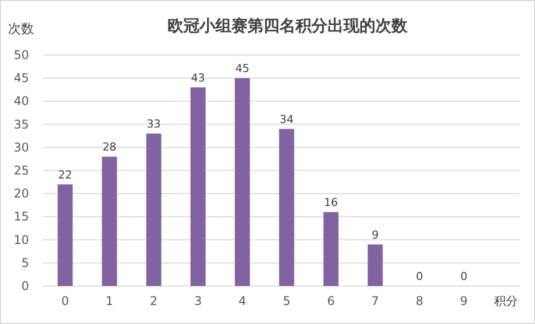 The height and width of the screenshot is (324, 535). Describe the element at coordinates (198, 77) in the screenshot. I see `data-label: 43` at that location.